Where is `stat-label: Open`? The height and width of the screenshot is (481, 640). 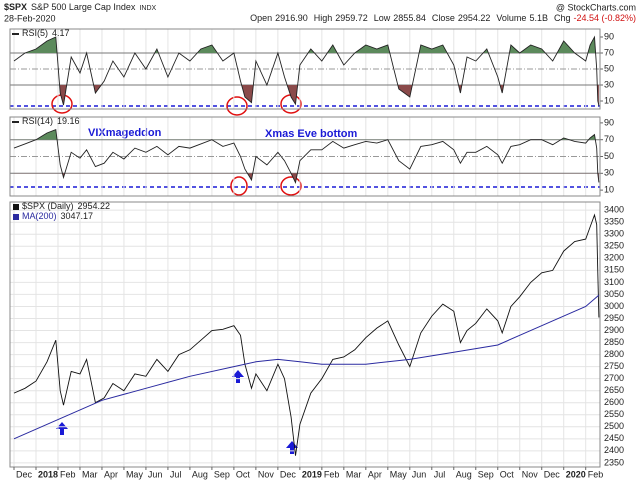 stat-label: Open is located at coordinates (261, 18).